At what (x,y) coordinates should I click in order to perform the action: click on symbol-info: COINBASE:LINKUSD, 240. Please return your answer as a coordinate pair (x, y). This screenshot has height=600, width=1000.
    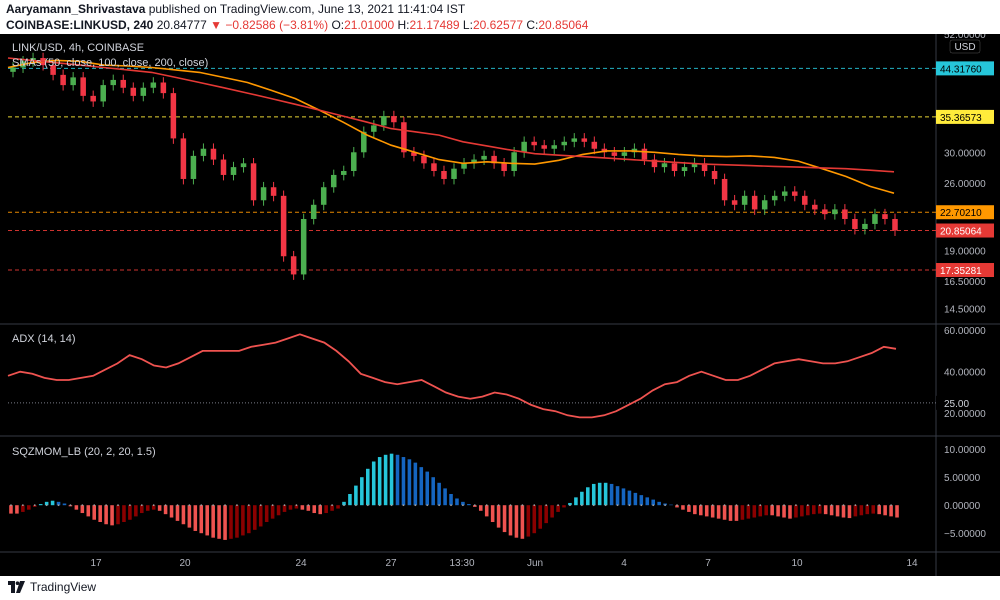
    Looking at the image, I should click on (80, 25).